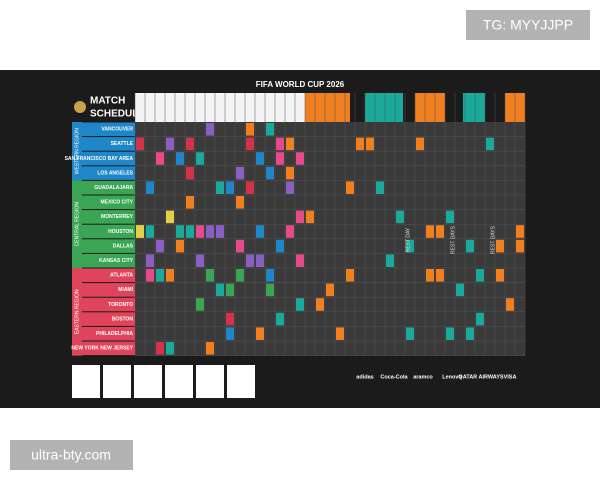  What do you see at coordinates (123, 246) in the screenshot?
I see `city-label: DALLAS` at bounding box center [123, 246].